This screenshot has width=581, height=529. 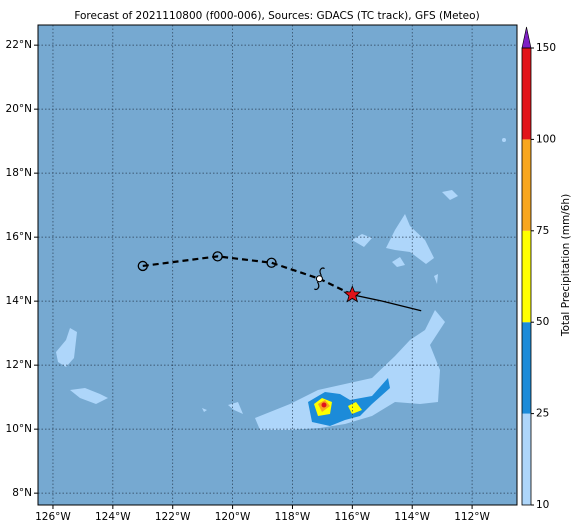 What do you see at coordinates (53, 517) in the screenshot?
I see `x-tick-label: 126°W` at bounding box center [53, 517].